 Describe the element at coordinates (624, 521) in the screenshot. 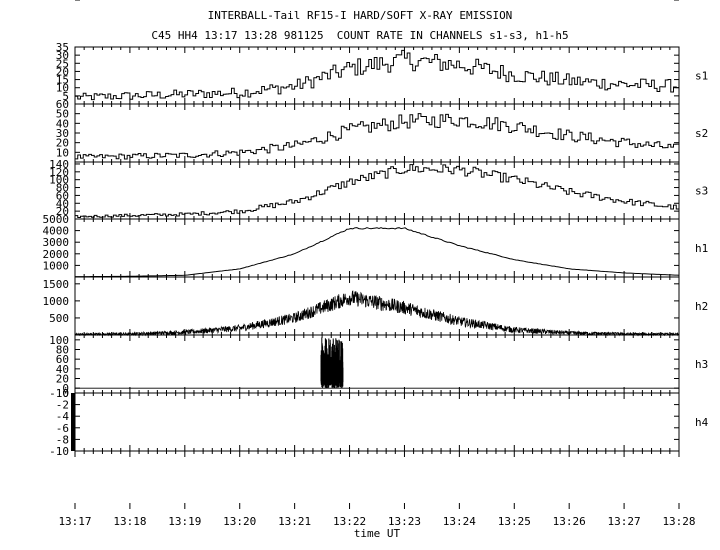

I see `x-tick-label: 13:27` at that location.